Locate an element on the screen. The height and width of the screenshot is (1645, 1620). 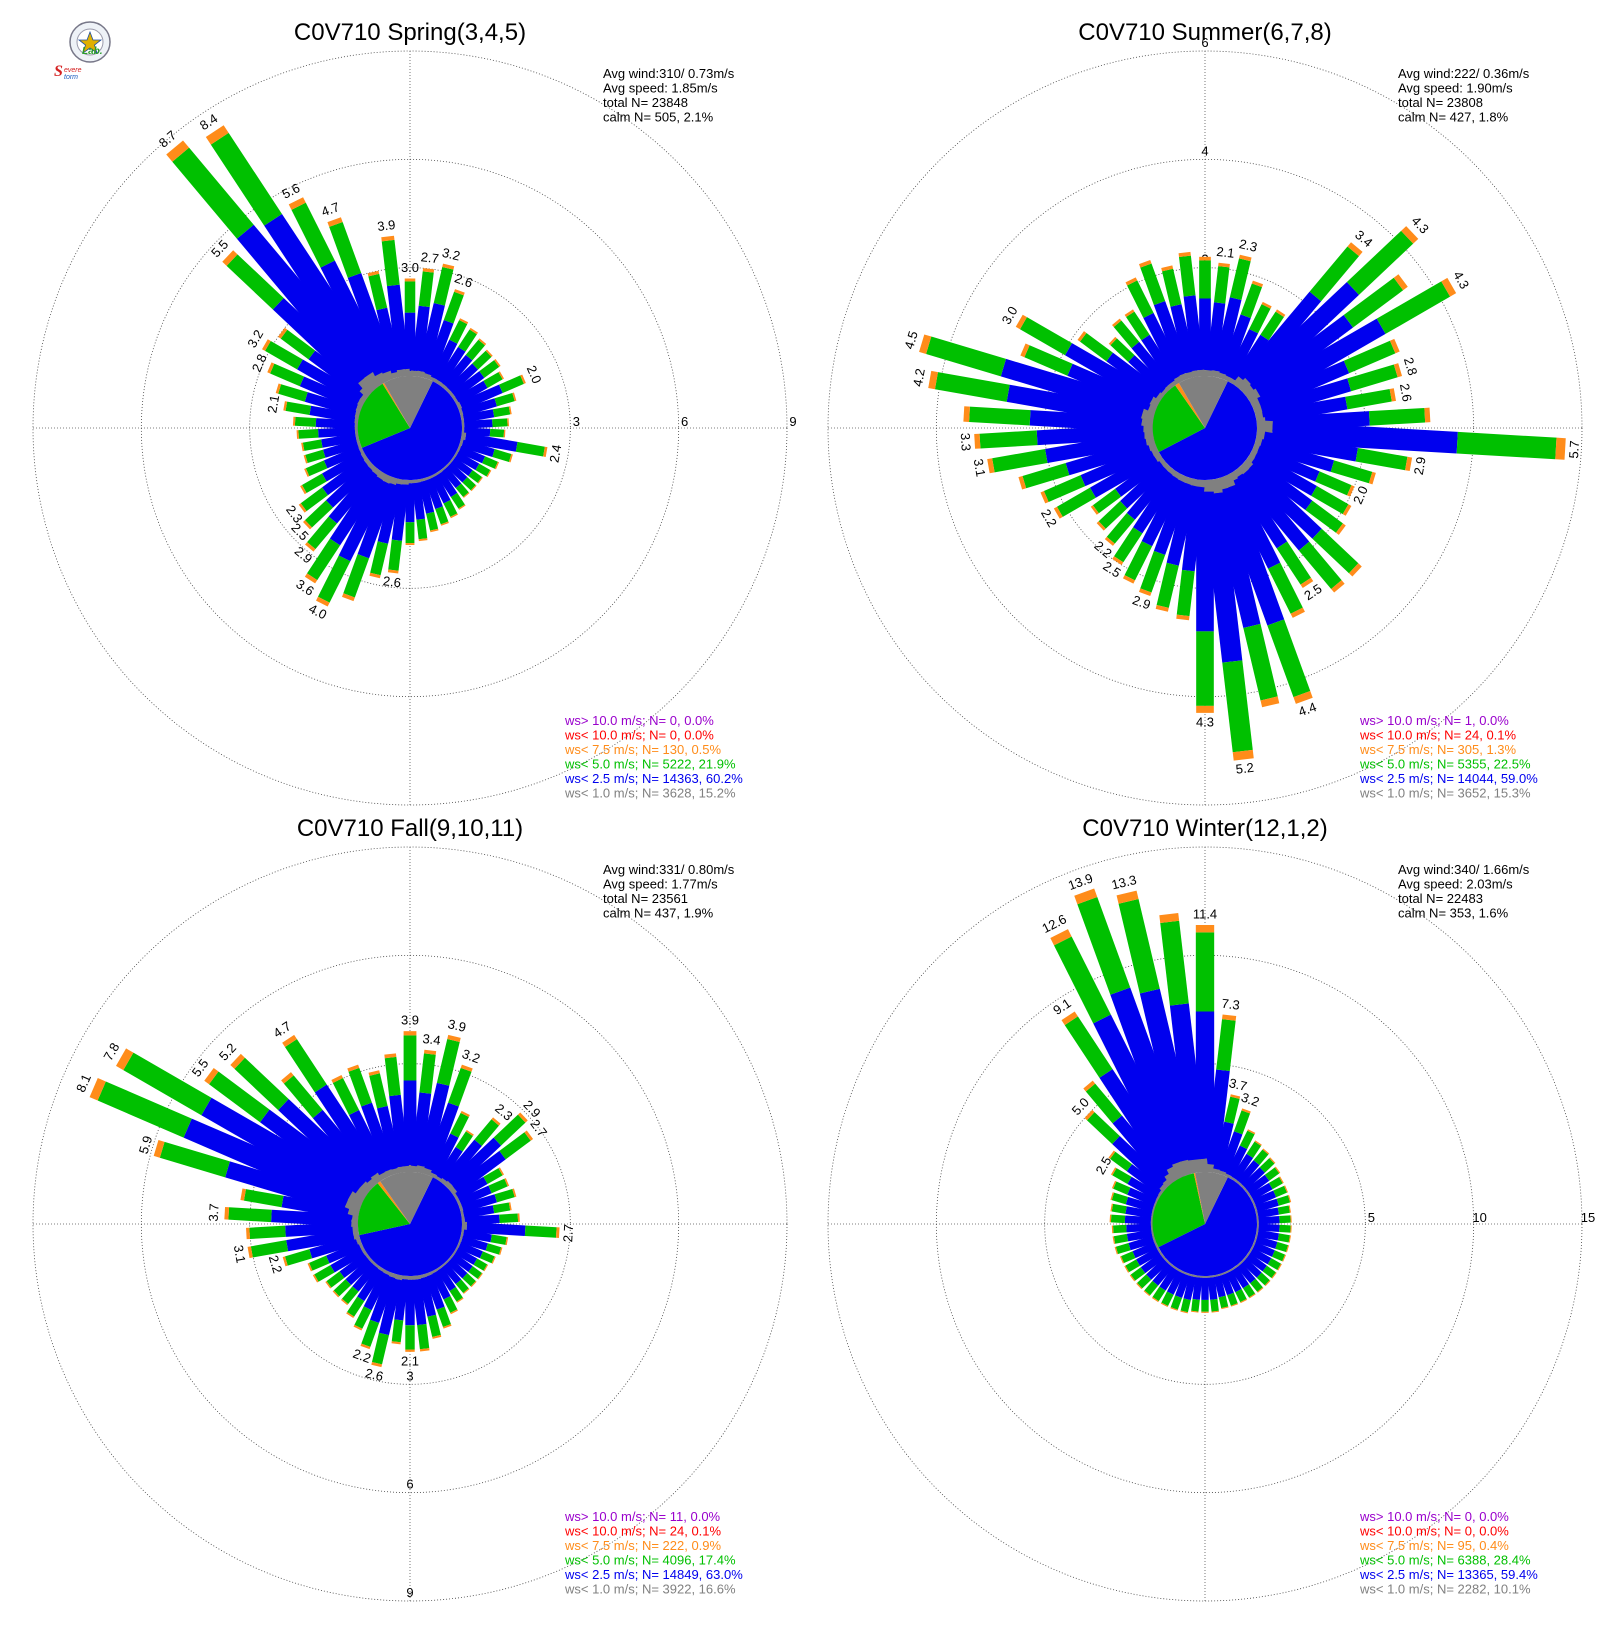
stats-line: total N= 22483 is located at coordinates (1440, 898).